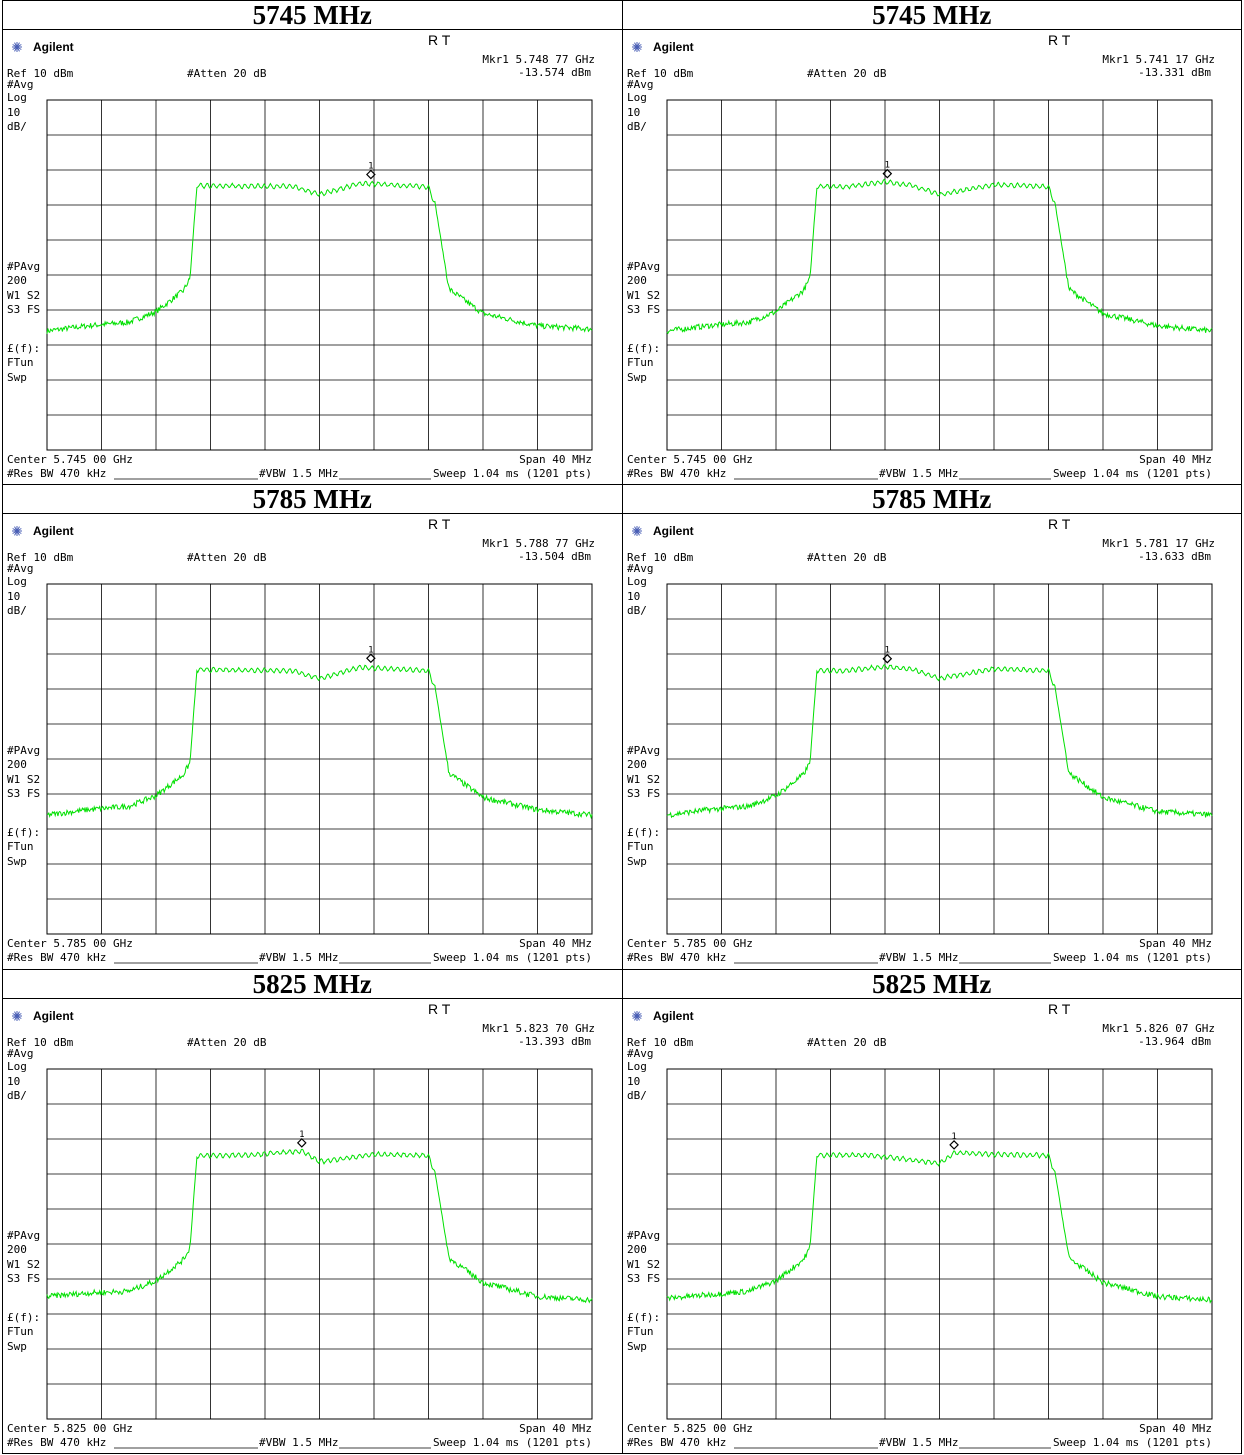 This screenshot has height=1455, width=1244. Describe the element at coordinates (70, 1428) in the screenshot. I see `center-frequency-label: Center 5.825 00 GHz` at that location.